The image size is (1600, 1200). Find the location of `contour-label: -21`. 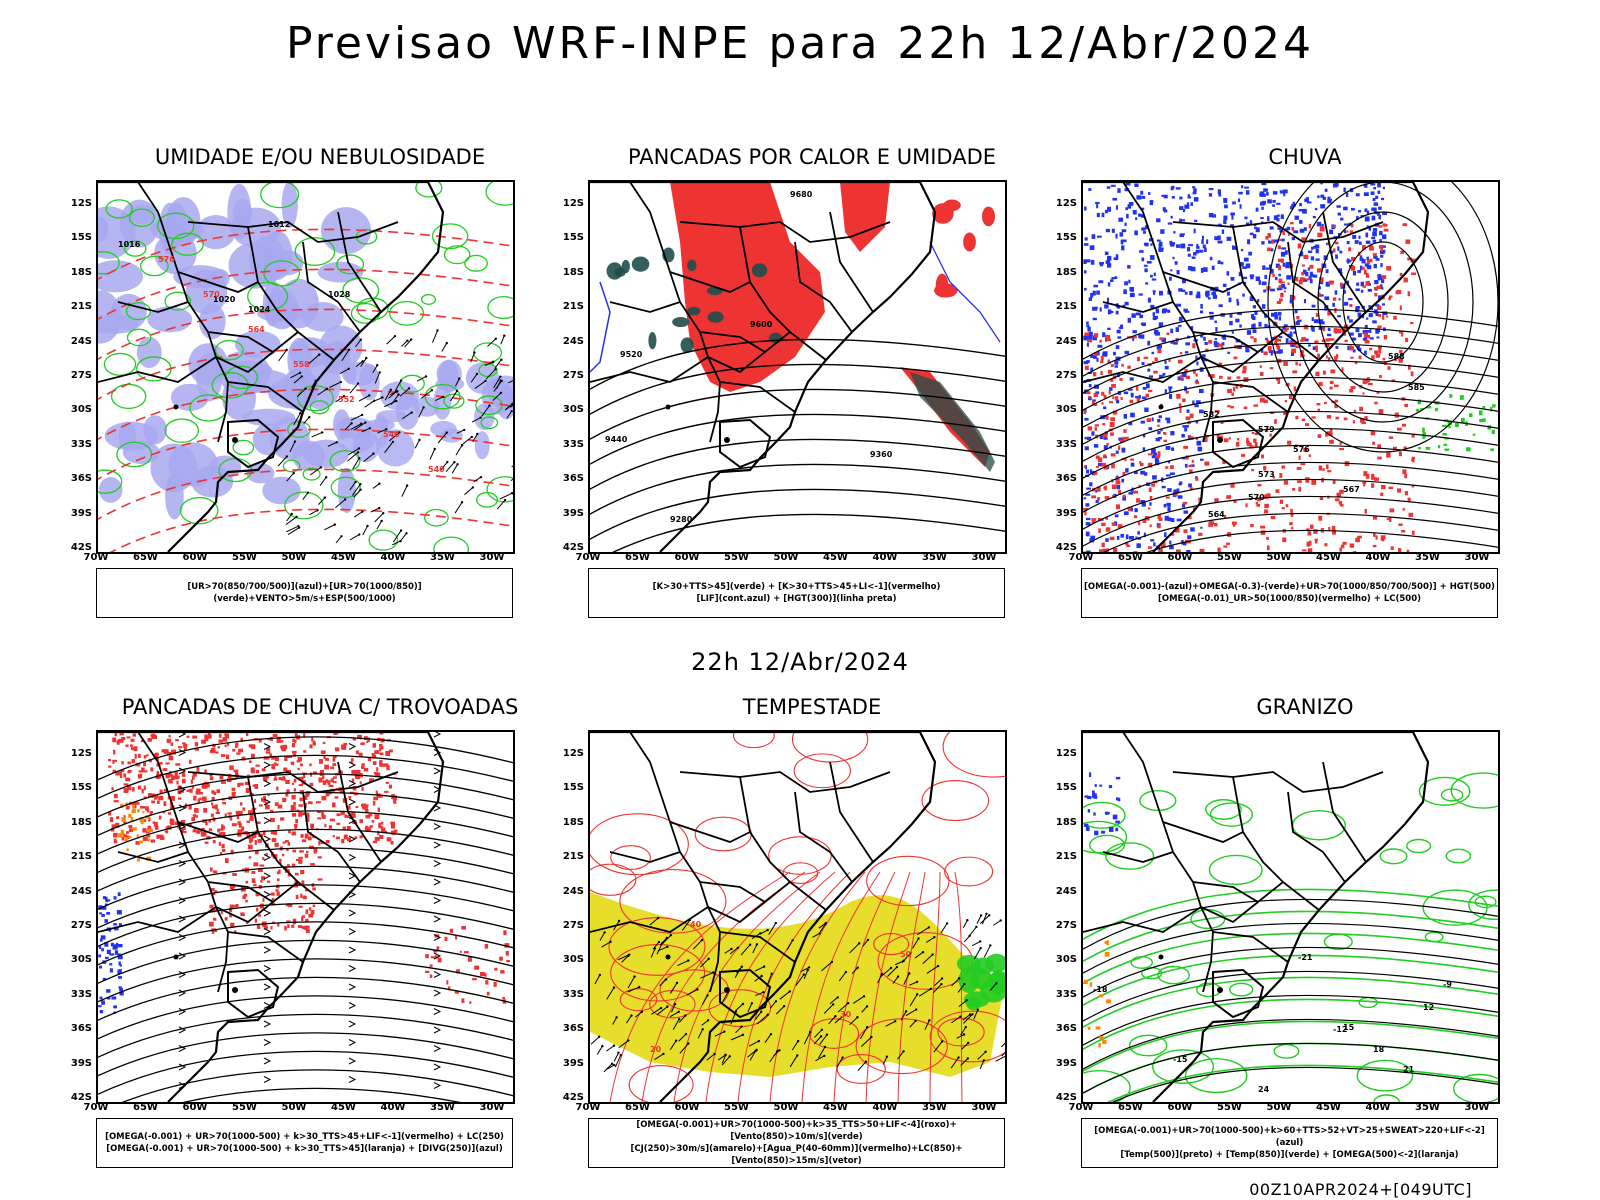

contour-label: -21 is located at coordinates (1305, 957).